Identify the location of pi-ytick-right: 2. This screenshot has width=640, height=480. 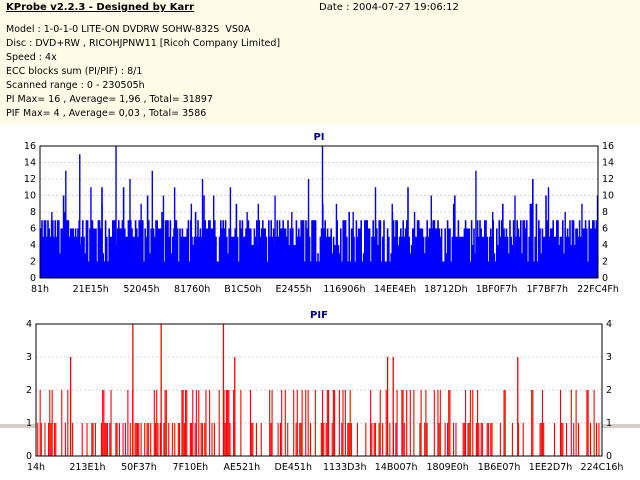
(605, 262).